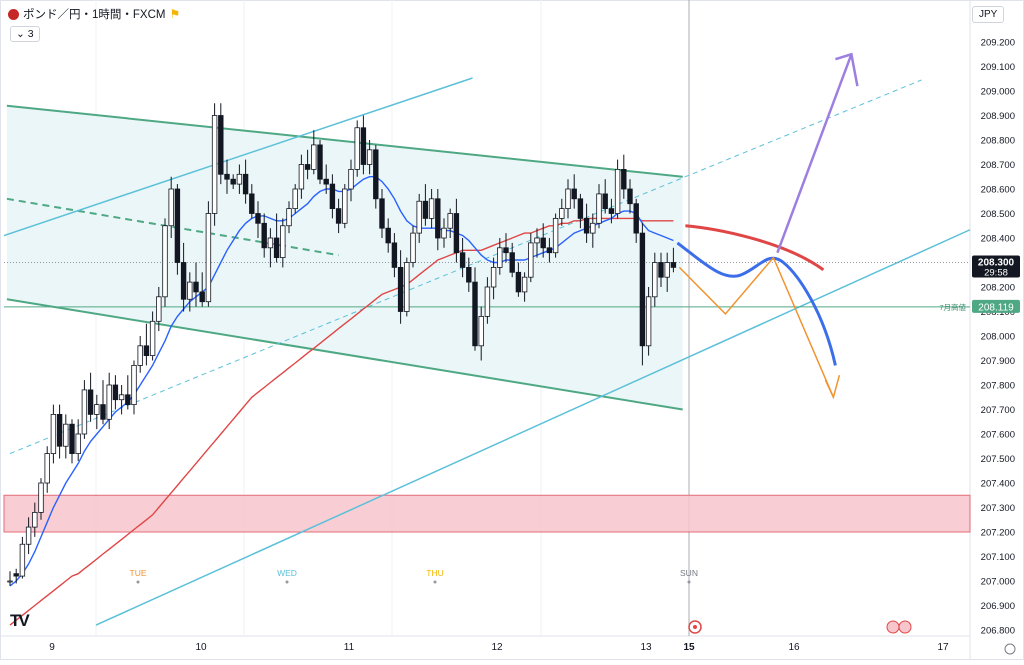 The image size is (1024, 665). What do you see at coordinates (756, 303) in the screenshot?
I see `projected-main-path` at bounding box center [756, 303].